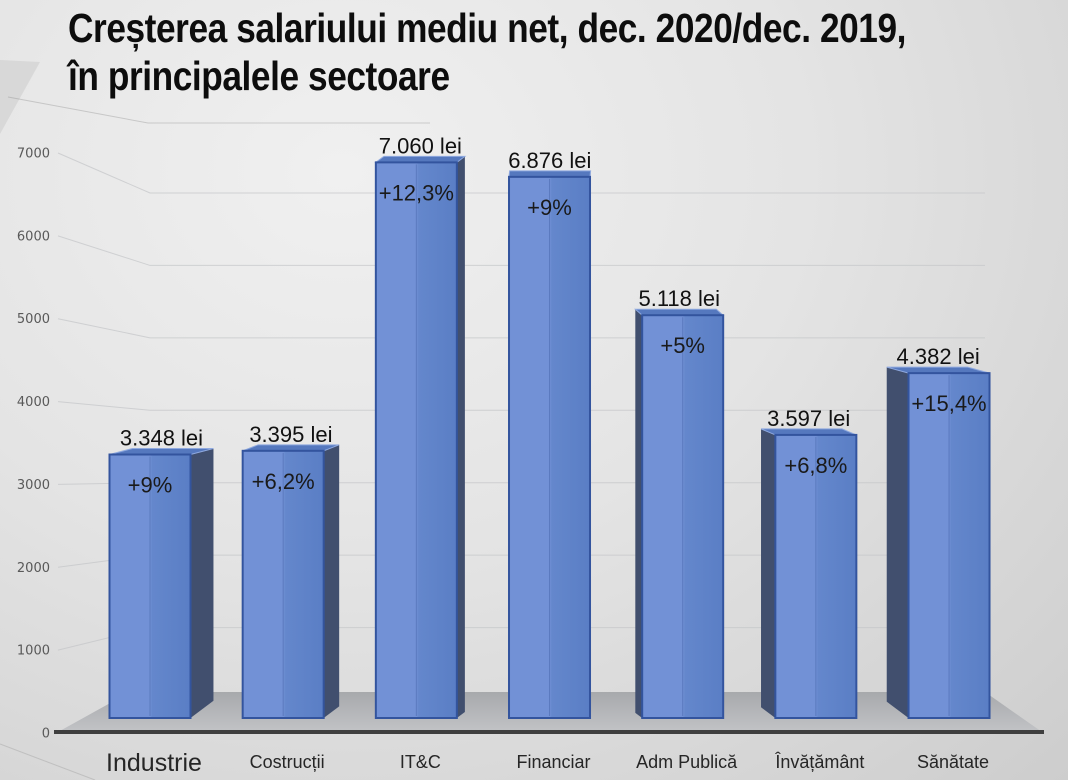  I want to click on bar-costruc-ii: 3.395 lei +6,2%, so click(290, 570).